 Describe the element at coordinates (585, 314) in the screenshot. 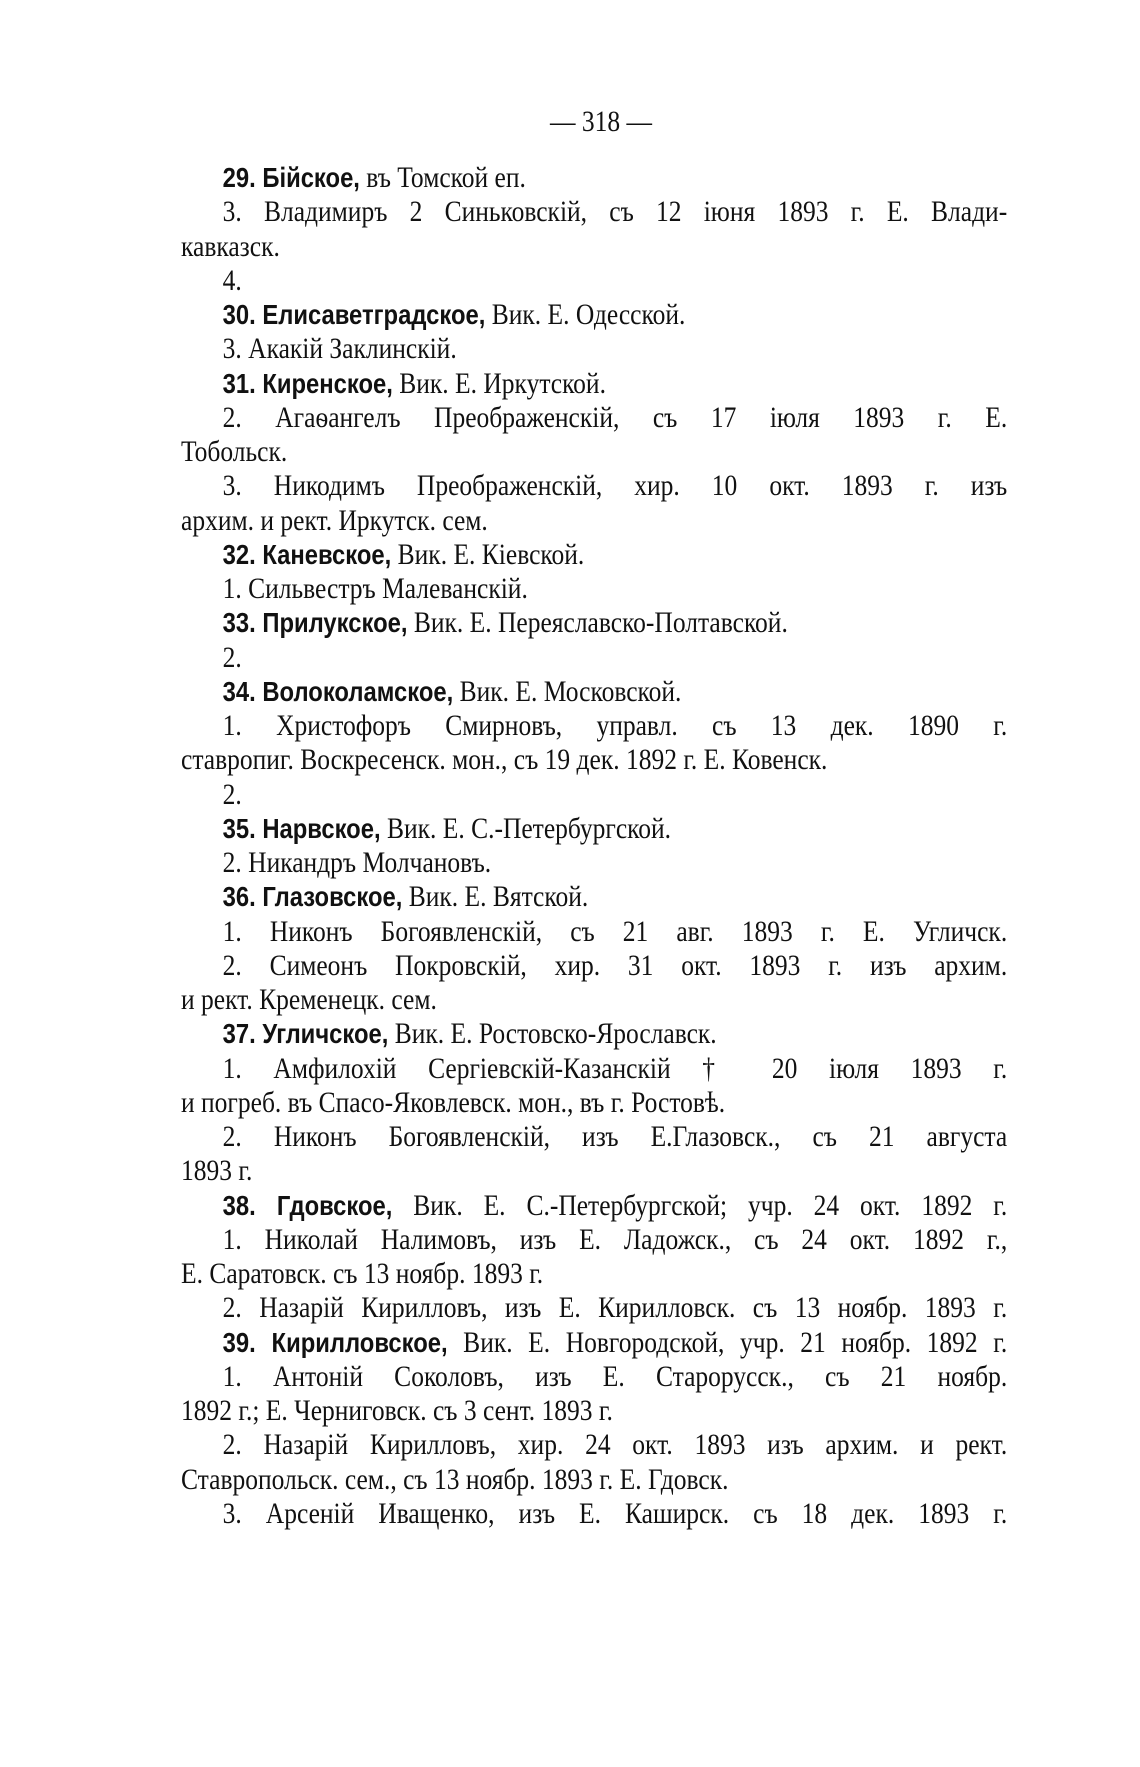

I see `line-text: Вик. Е. Одесской.` at that location.